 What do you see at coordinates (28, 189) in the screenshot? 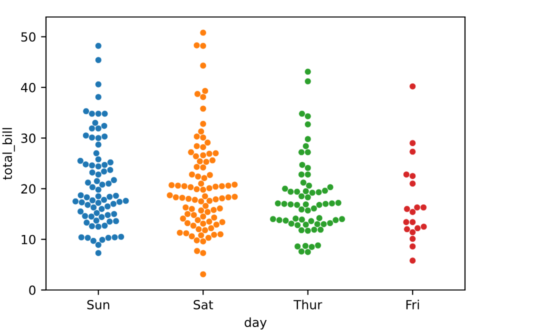
I see `y-tick-label: 20` at bounding box center [28, 189].